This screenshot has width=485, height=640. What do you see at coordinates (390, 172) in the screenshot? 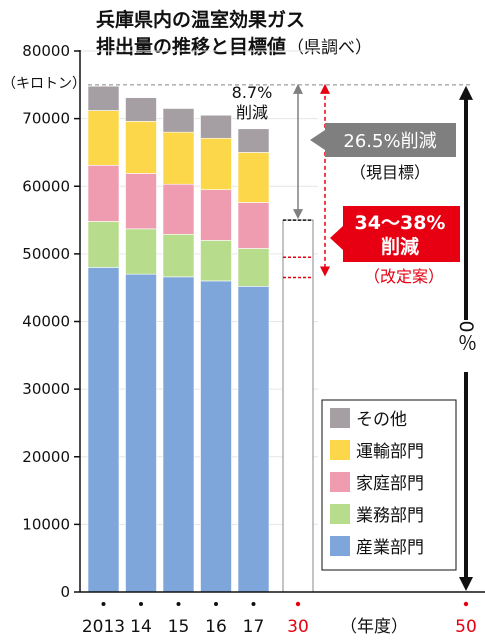
I see `current-target-sub: （現目標）` at bounding box center [390, 172].